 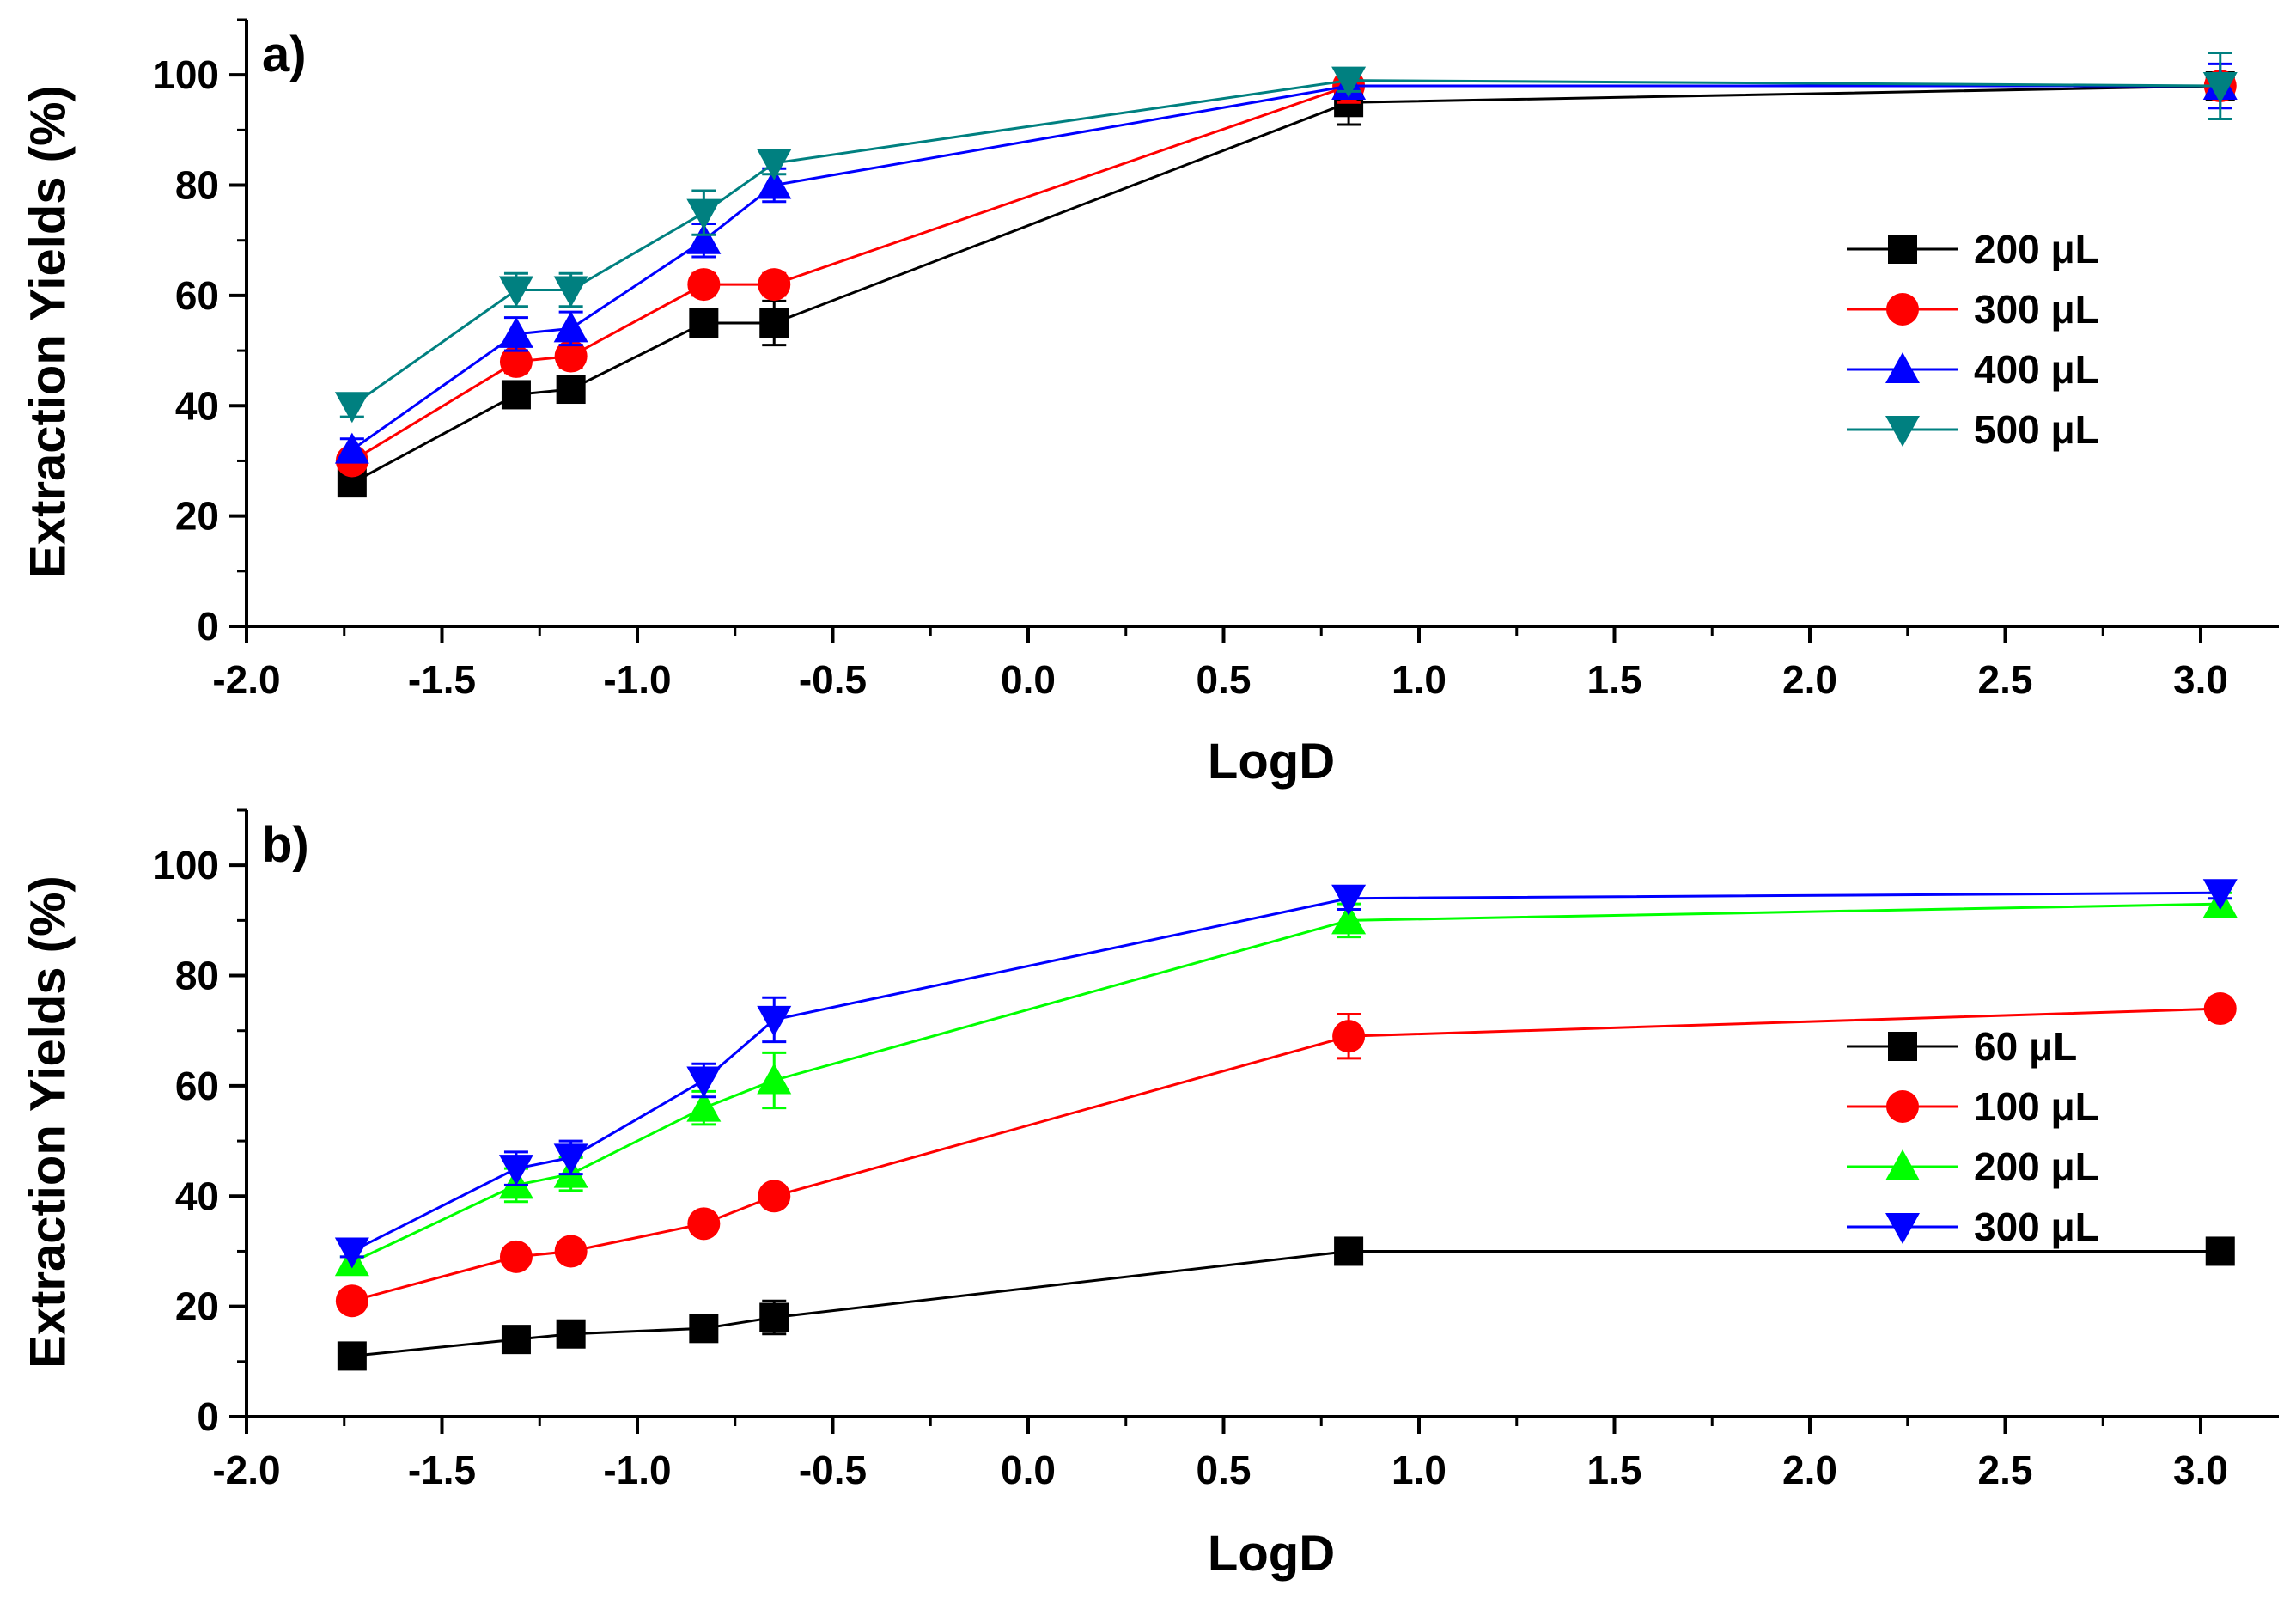 What do you see at coordinates (1973, 1136) in the screenshot?
I see `legend: 60 μL 100 μL 200 μL 300 μL` at bounding box center [1973, 1136].